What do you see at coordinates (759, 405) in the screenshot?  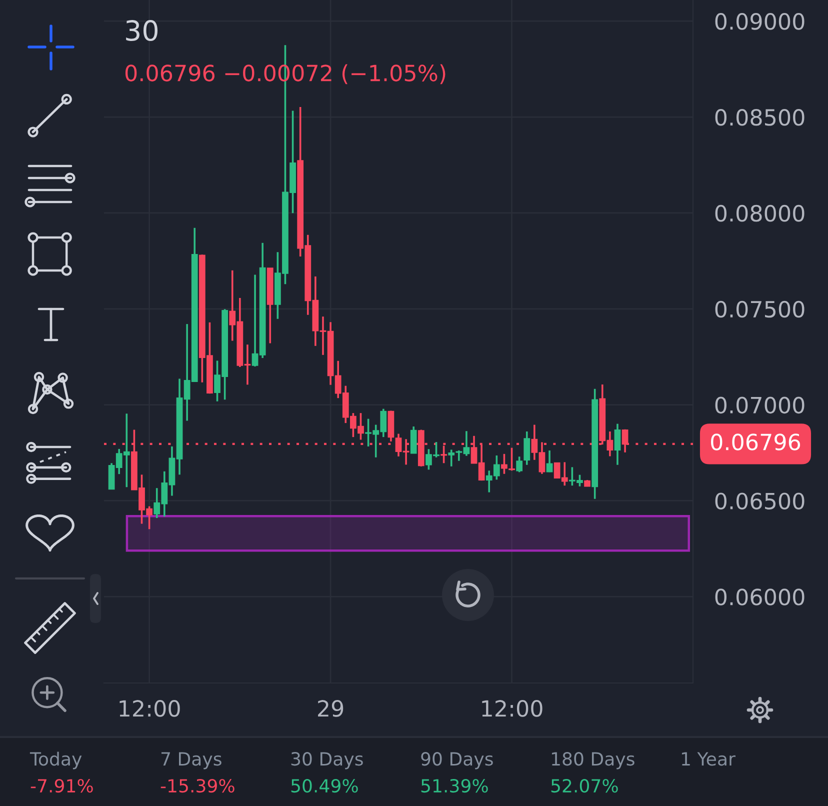 I see `y-tick-label: 0.07000` at bounding box center [759, 405].